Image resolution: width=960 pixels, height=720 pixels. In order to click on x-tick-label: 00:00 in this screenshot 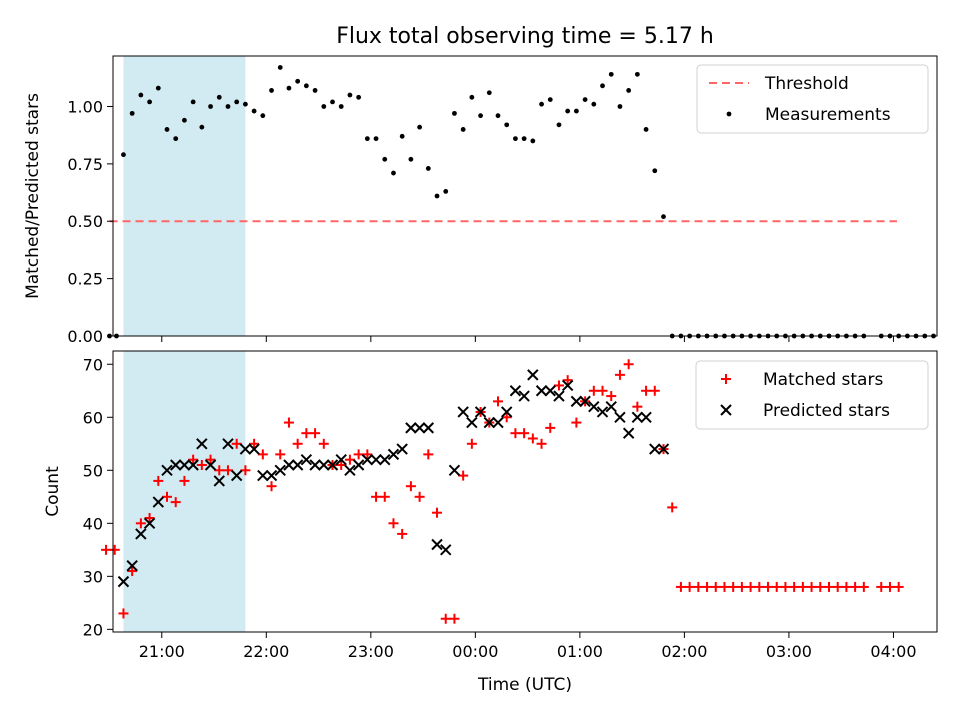, I will do `click(475, 651)`.